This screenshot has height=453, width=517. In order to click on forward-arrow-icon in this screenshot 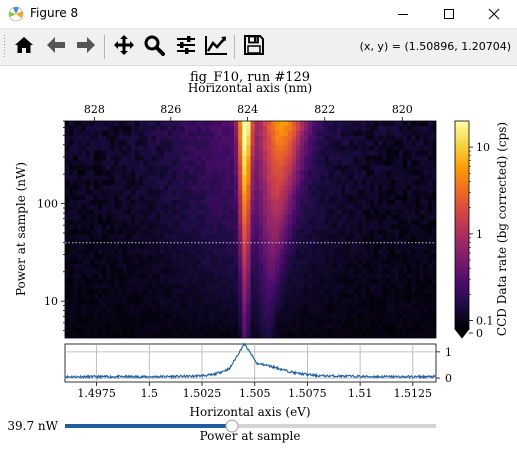, I will do `click(86, 47)`.